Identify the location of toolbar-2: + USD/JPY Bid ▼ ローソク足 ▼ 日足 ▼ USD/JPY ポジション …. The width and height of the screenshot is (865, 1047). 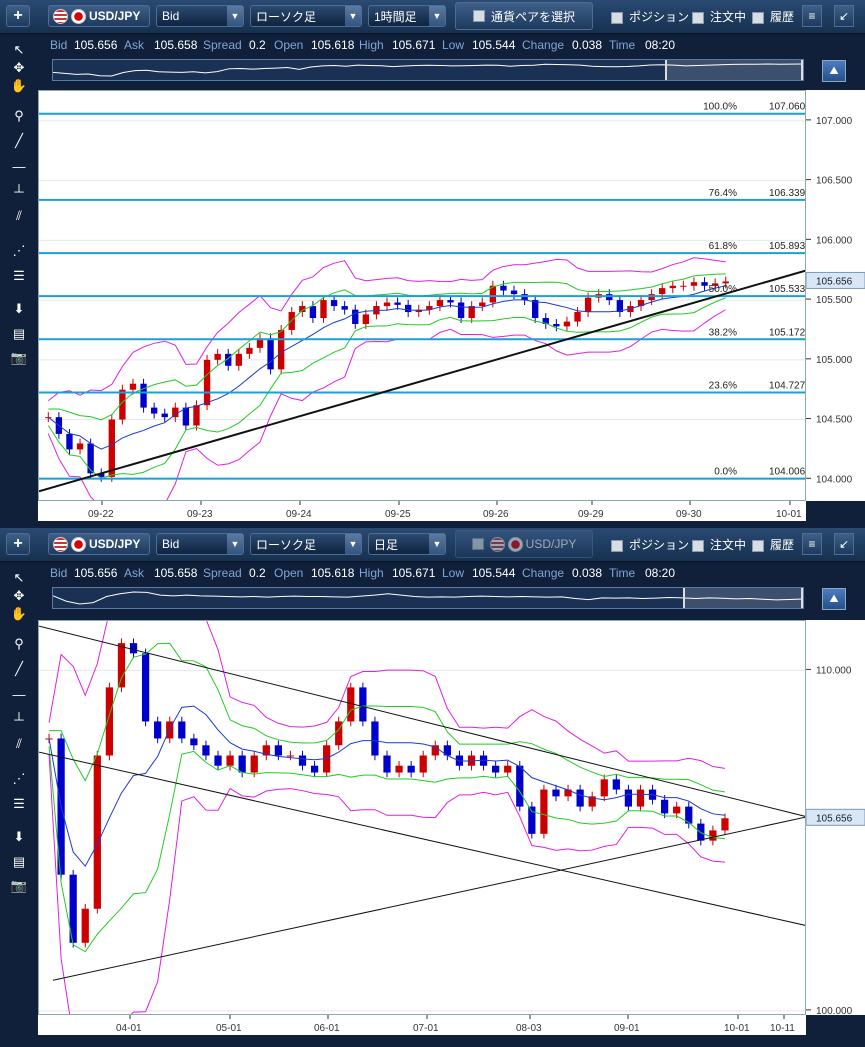
(432, 545).